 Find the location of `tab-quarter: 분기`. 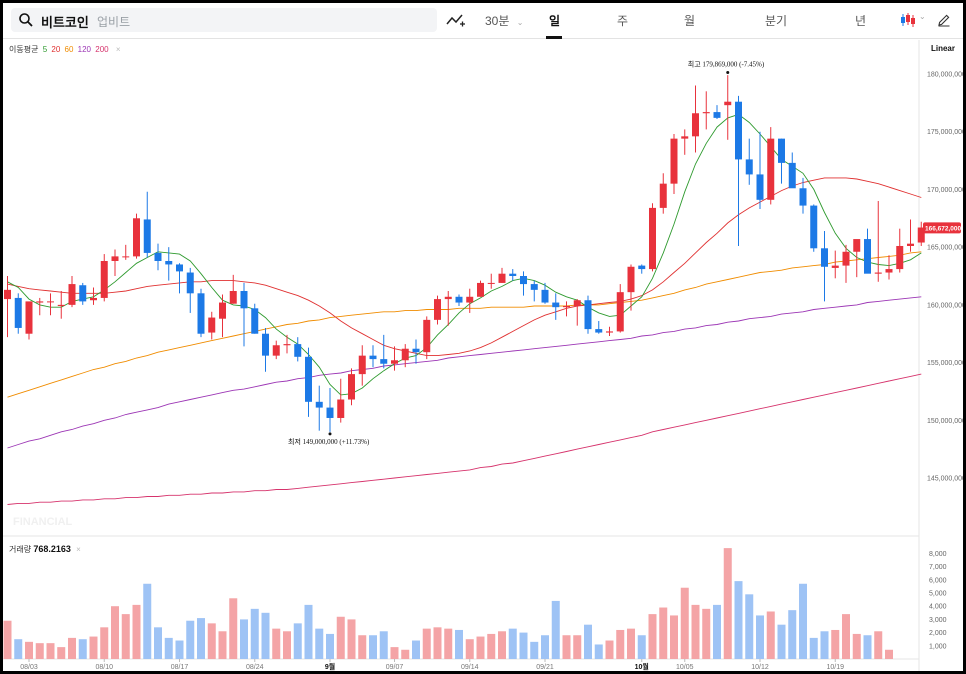

tab-quarter: 분기 is located at coordinates (776, 21).